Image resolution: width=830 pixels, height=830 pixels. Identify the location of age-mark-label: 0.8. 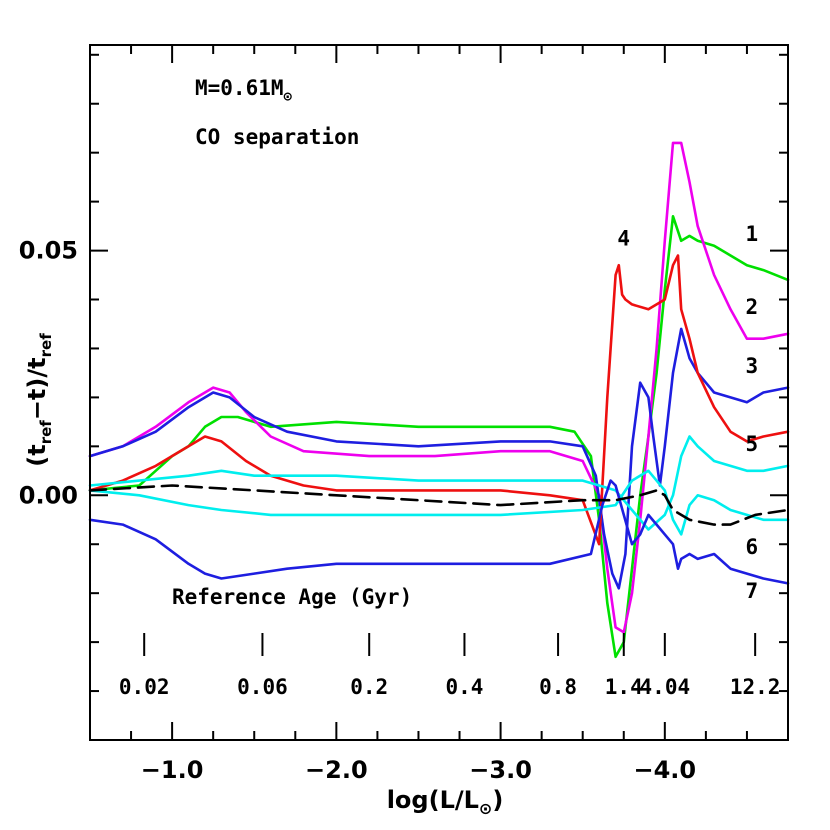
(558, 687).